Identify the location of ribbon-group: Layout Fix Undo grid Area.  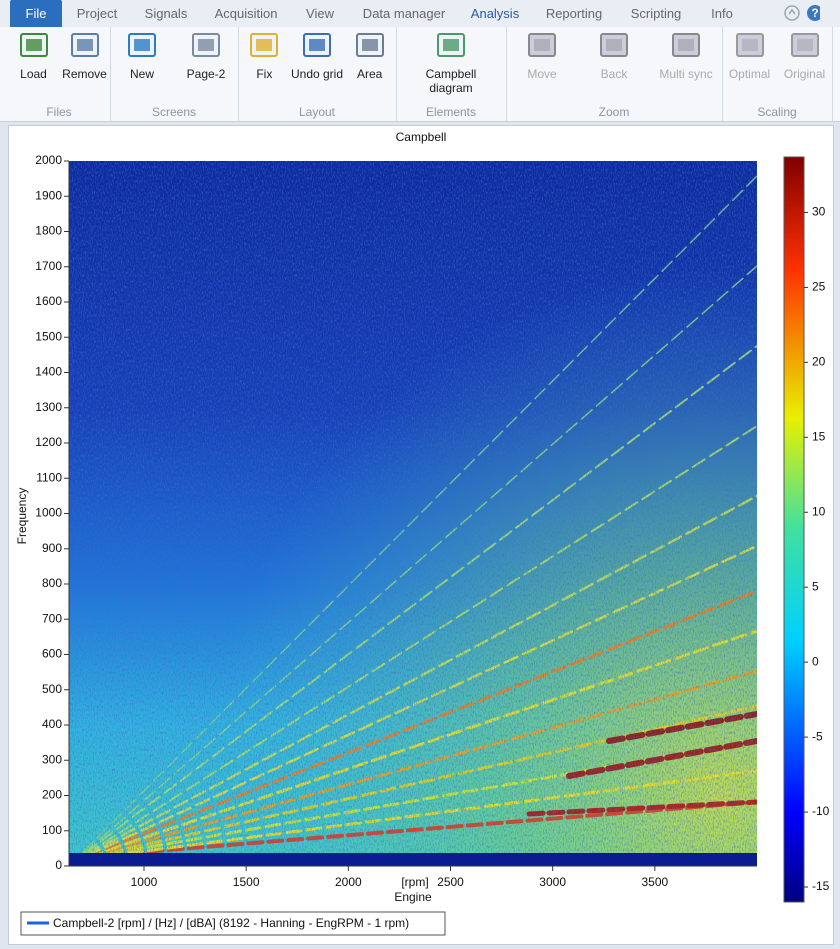
(317, 74).